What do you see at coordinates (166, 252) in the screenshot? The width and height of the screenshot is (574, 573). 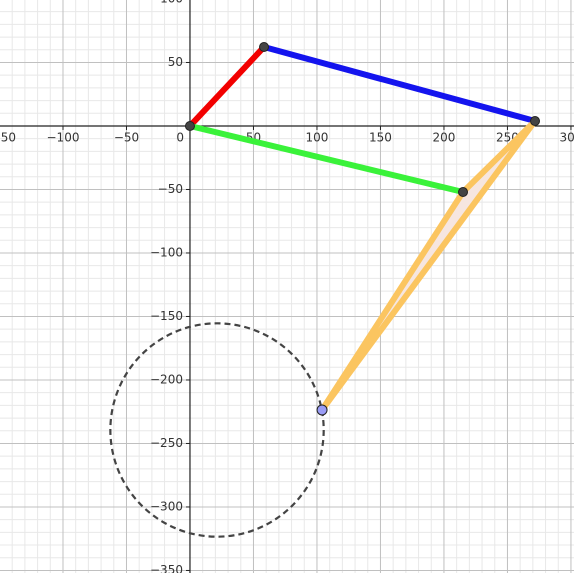 I see `y-tick-label: −100` at bounding box center [166, 252].